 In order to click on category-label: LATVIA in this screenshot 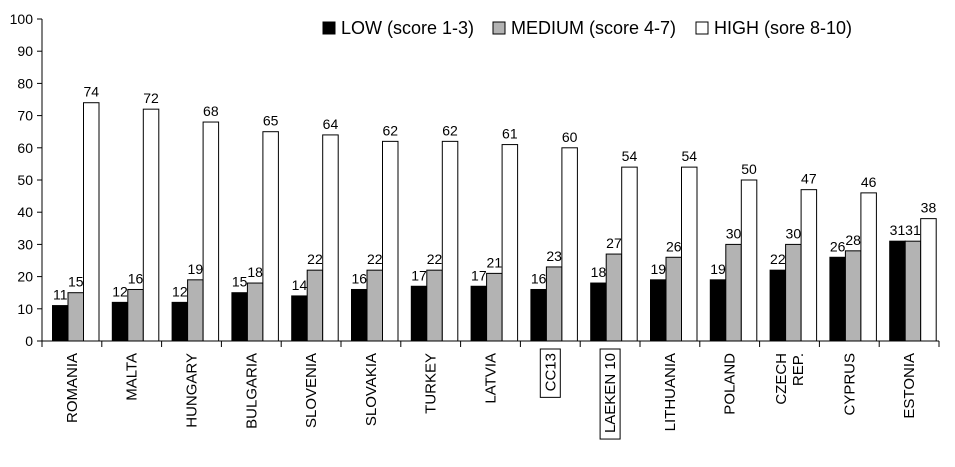, I will do `click(491, 378)`.